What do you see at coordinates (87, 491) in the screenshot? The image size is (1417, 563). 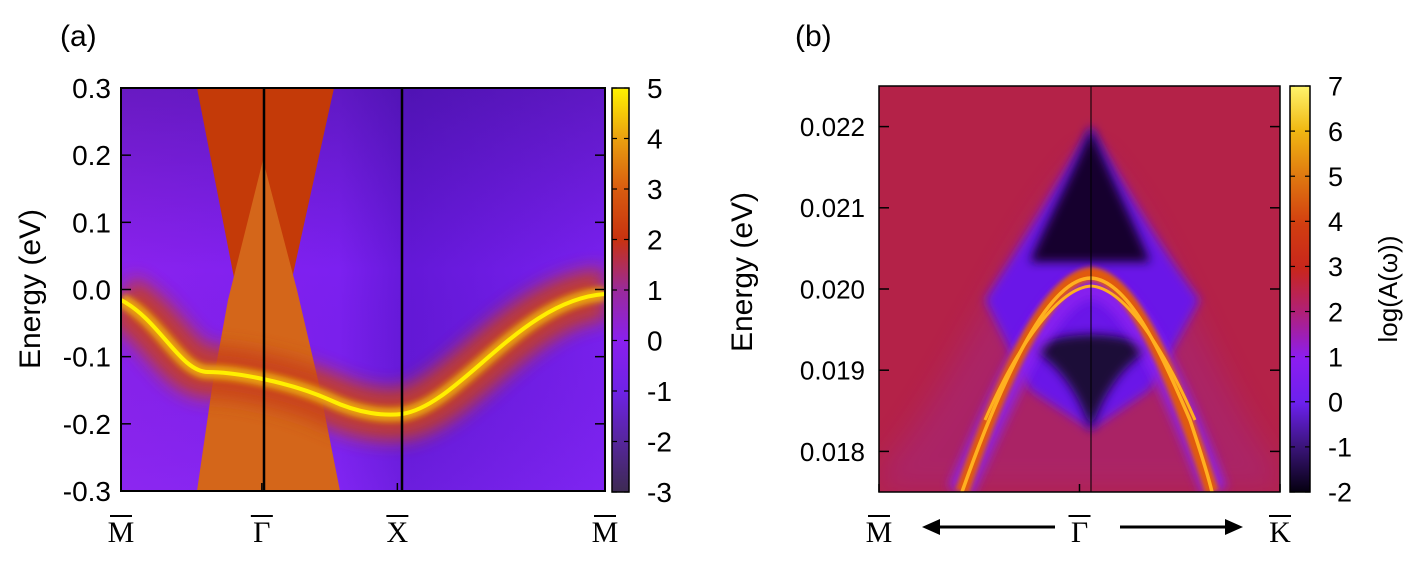 I see `y-tick-label: -0.3` at bounding box center [87, 491].